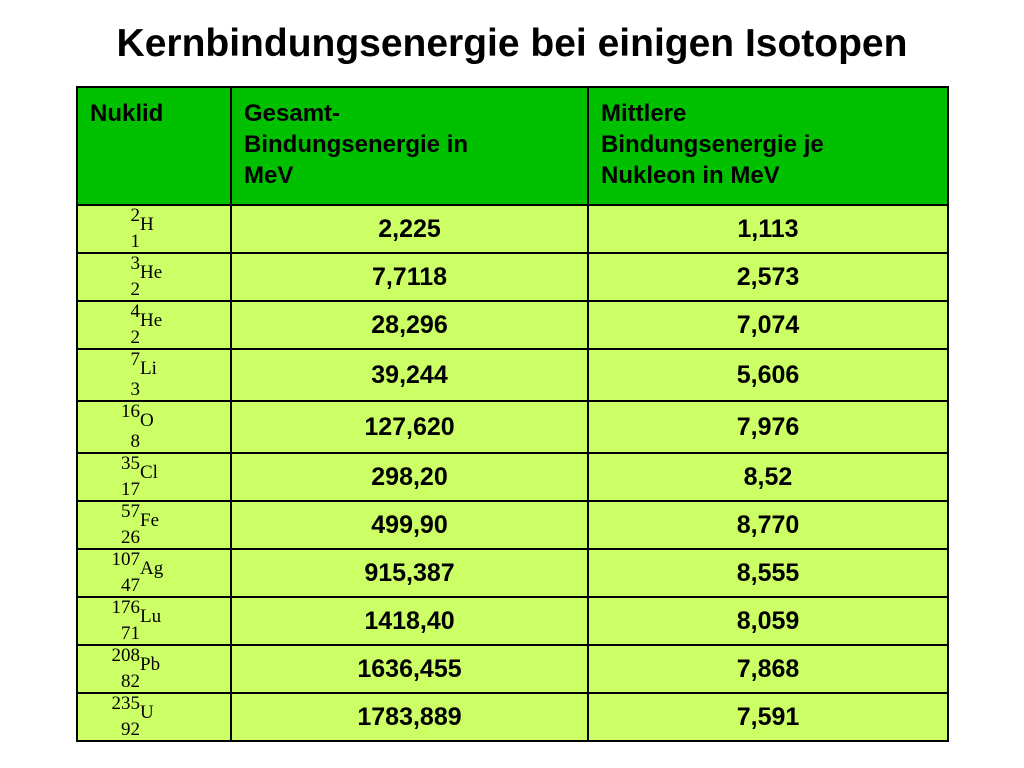 The image size is (1024, 768). What do you see at coordinates (135, 241) in the screenshot?
I see `atomic-number: 1` at bounding box center [135, 241].